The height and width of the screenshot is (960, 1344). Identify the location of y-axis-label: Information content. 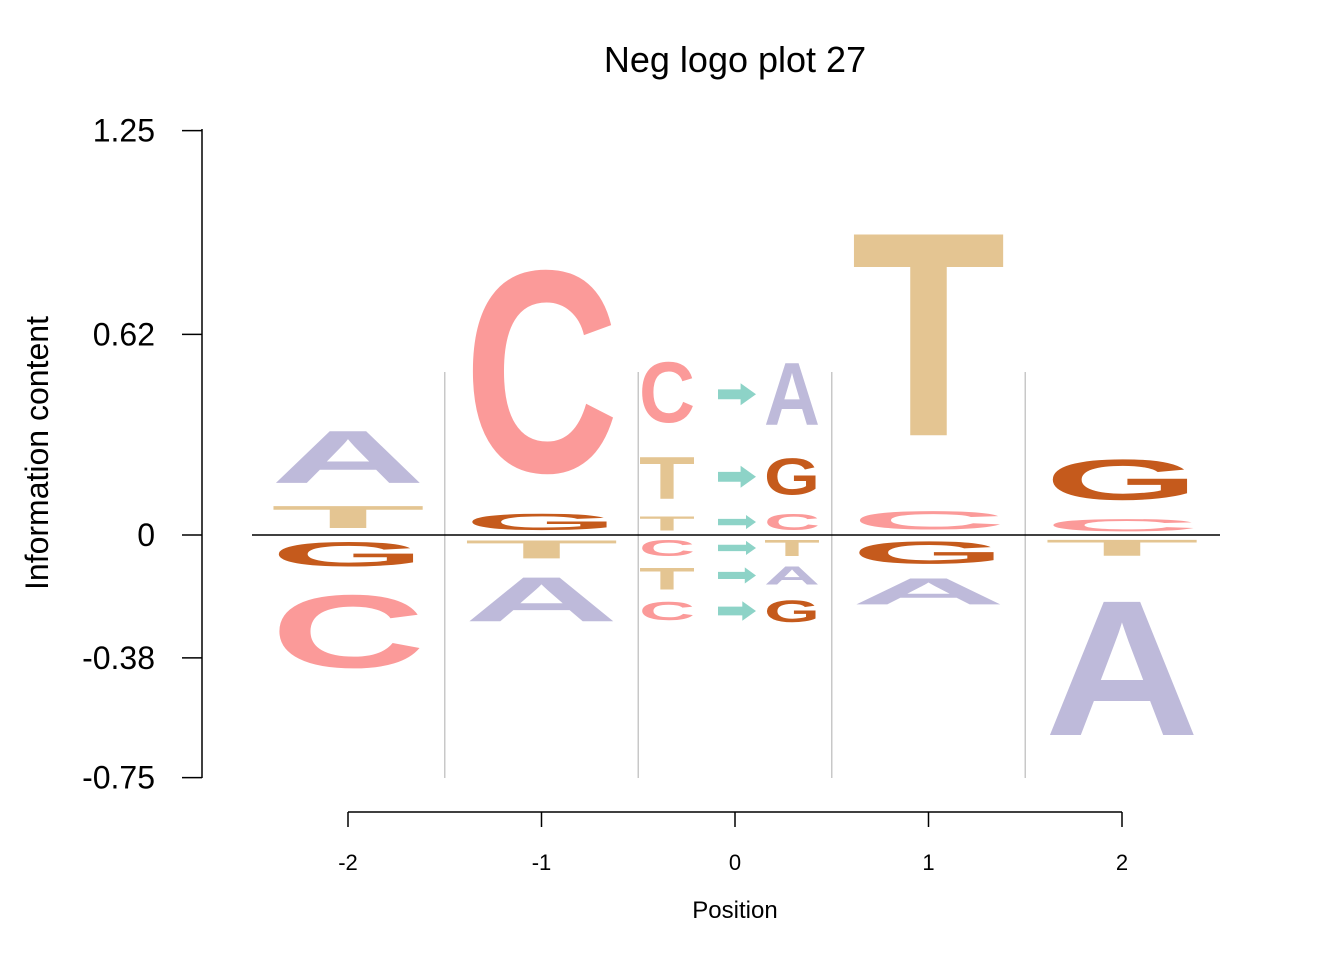
(37, 453).